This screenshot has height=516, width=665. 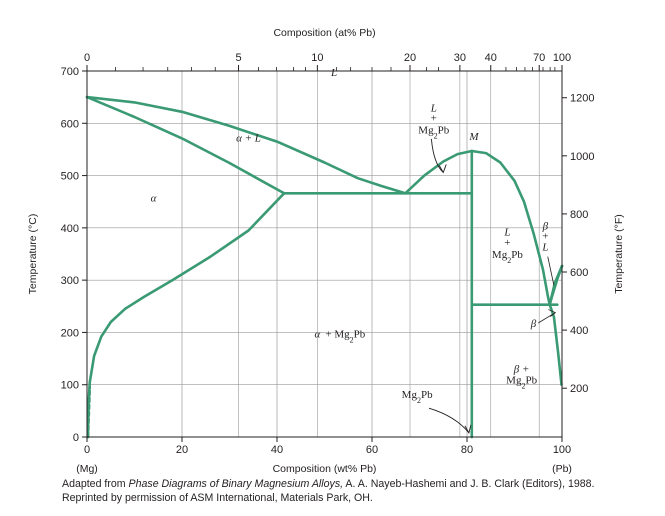 I want to click on phase-boundary-alpha-solvus-low, so click(x=89, y=412).